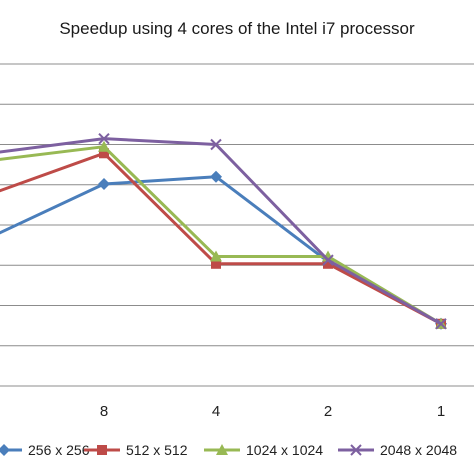 The image size is (474, 474). I want to click on legend-label: 2048 x 2048, so click(418, 450).